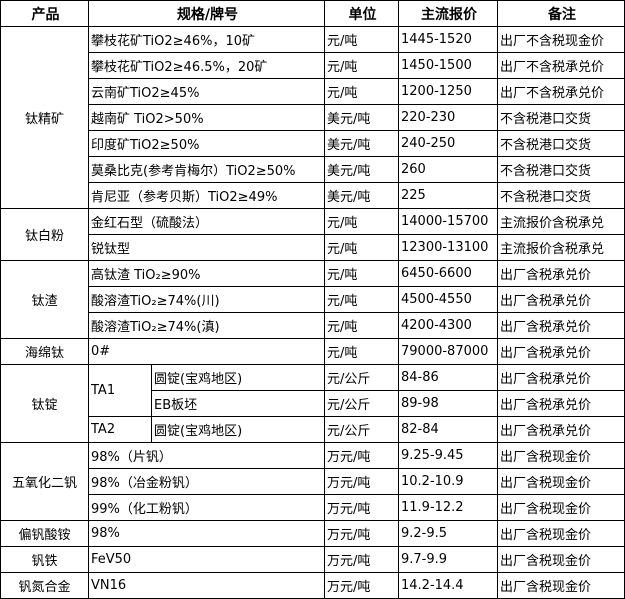 The image size is (625, 599). I want to click on price-cell: 84-86, so click(448, 377).